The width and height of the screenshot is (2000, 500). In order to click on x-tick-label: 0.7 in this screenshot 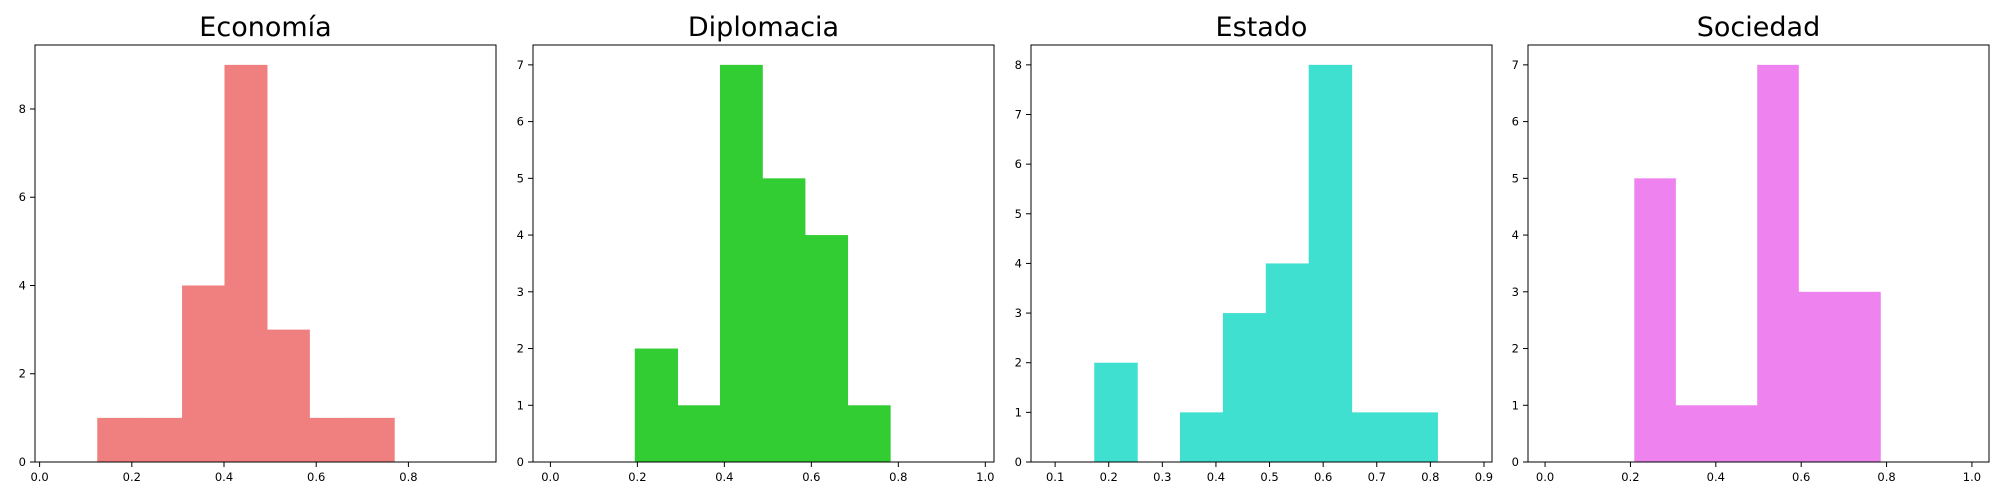, I will do `click(1377, 477)`.